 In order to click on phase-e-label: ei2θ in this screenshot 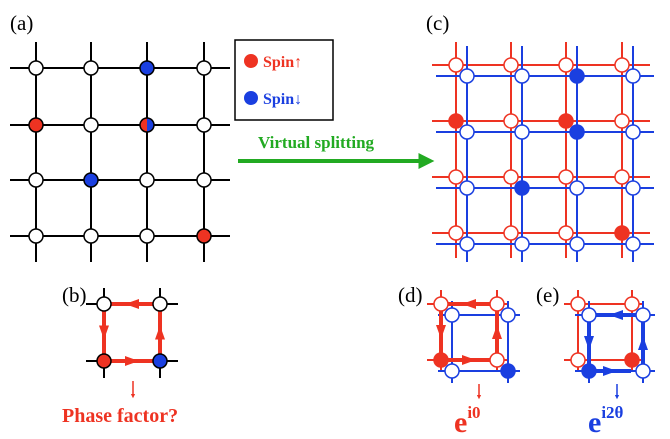, I will do `click(606, 421)`.